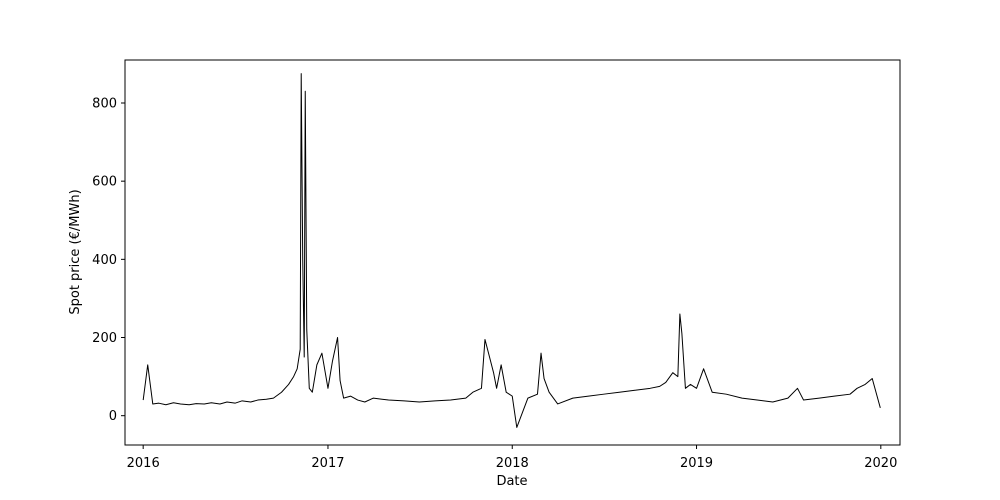 This screenshot has height=500, width=1000. What do you see at coordinates (104, 338) in the screenshot?
I see `y-tick-label: 200` at bounding box center [104, 338].